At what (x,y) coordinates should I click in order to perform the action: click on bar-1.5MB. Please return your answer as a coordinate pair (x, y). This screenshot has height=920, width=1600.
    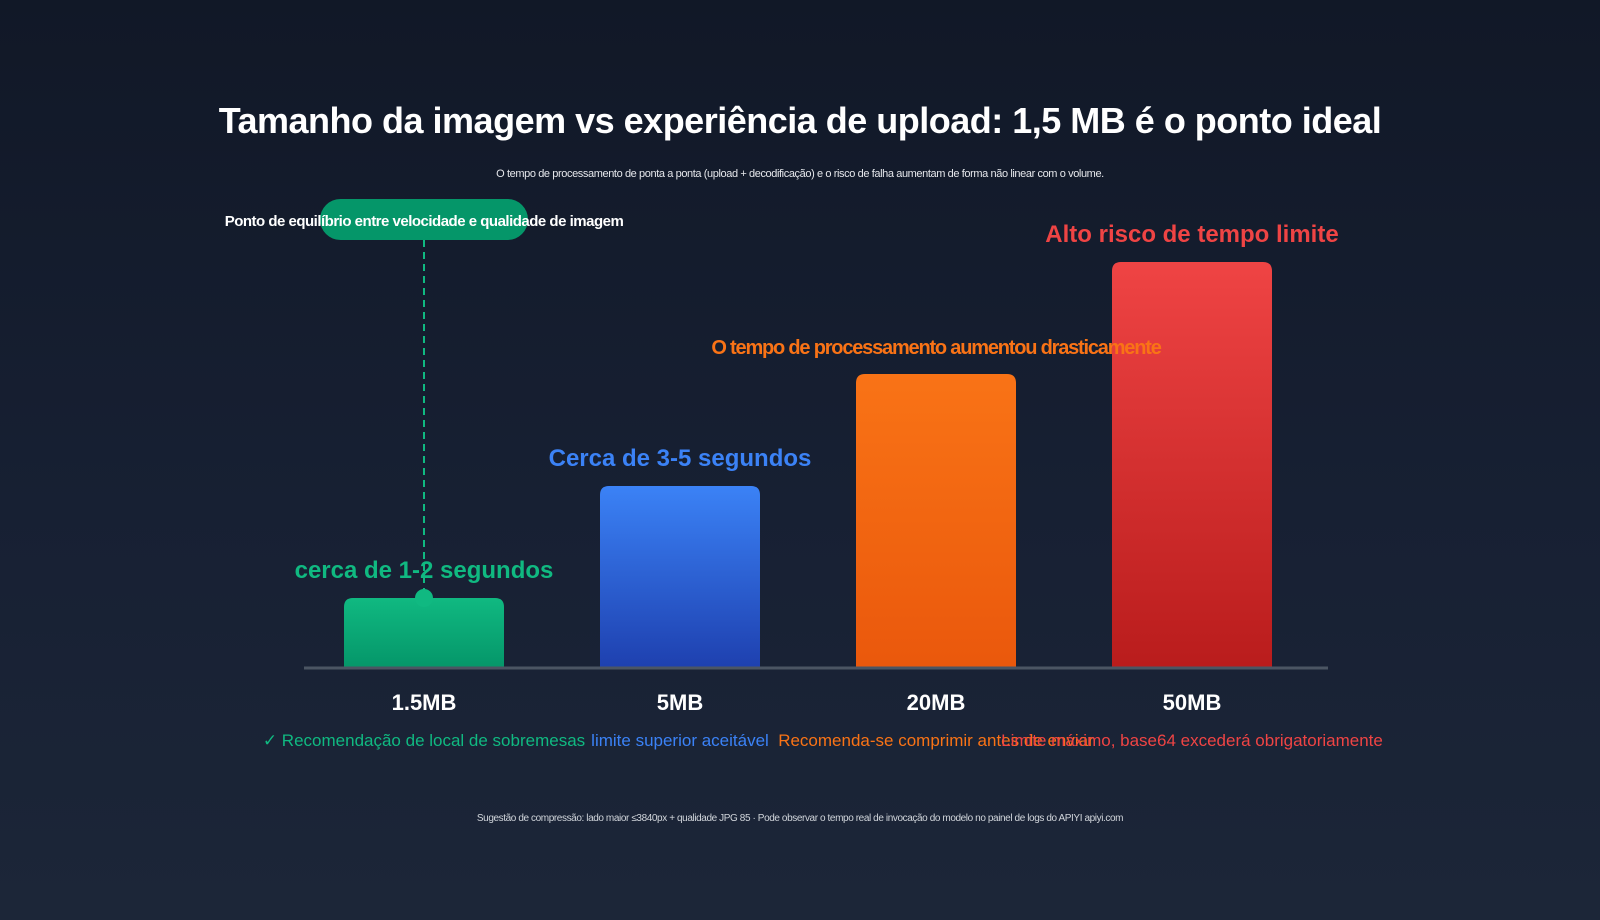
    Looking at the image, I should click on (424, 633).